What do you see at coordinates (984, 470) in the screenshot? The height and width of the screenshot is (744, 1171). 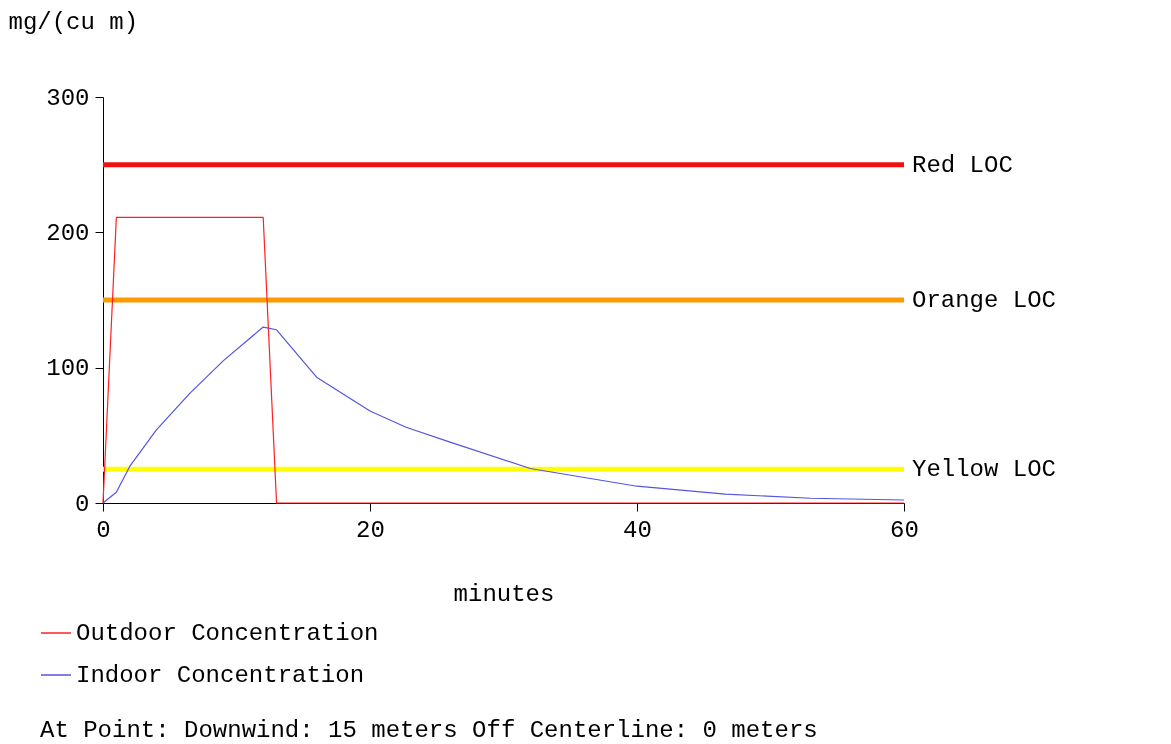 I see `ref-line-label: Yellow LOC` at bounding box center [984, 470].